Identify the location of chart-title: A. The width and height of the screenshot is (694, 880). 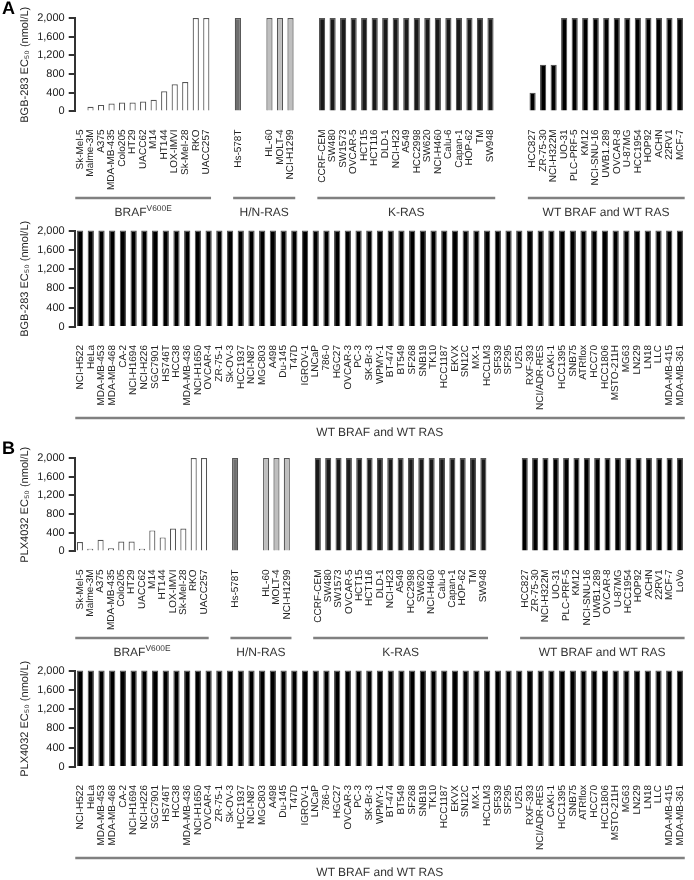
(9, 9).